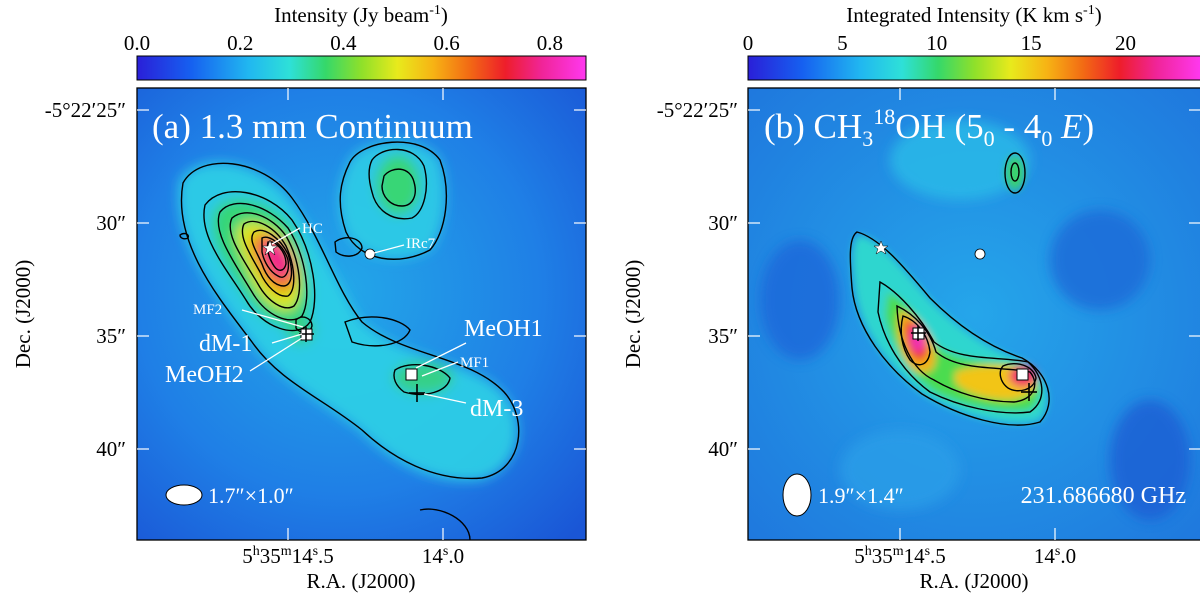  What do you see at coordinates (955, 320) in the screenshot?
I see `markers-b` at bounding box center [955, 320].